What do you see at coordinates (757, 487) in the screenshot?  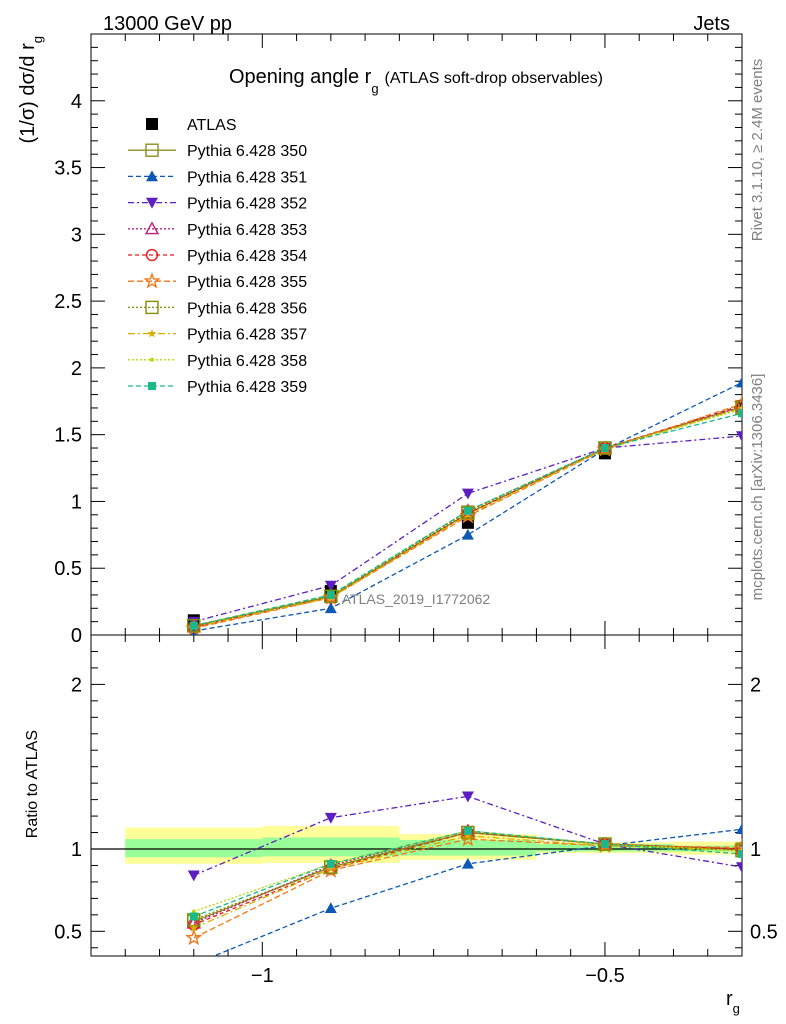 I see `mcplots-label: mcplots.cern.ch [arXiv:1306.3436]` at bounding box center [757, 487].